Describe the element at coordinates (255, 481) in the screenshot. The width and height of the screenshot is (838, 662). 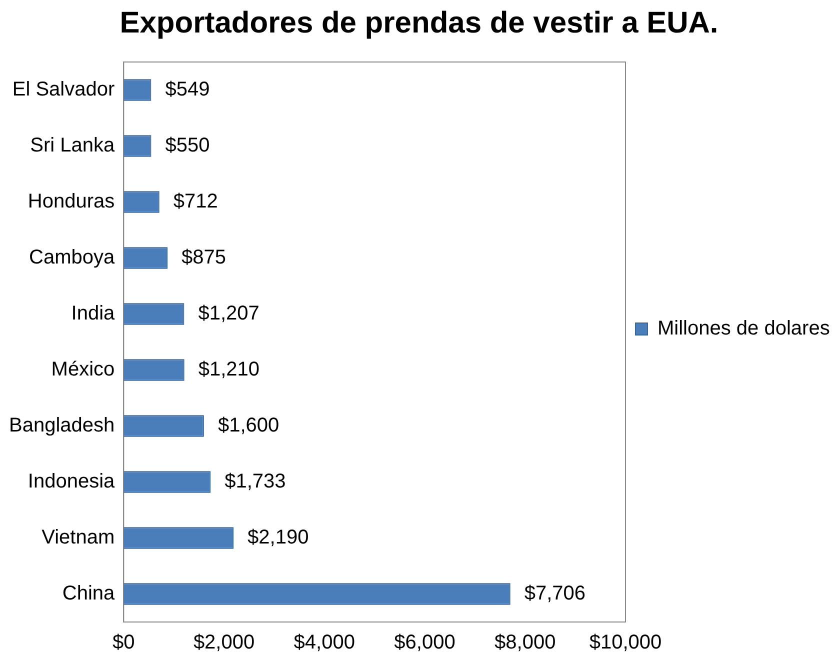
I see `data-label: $1,733` at that location.